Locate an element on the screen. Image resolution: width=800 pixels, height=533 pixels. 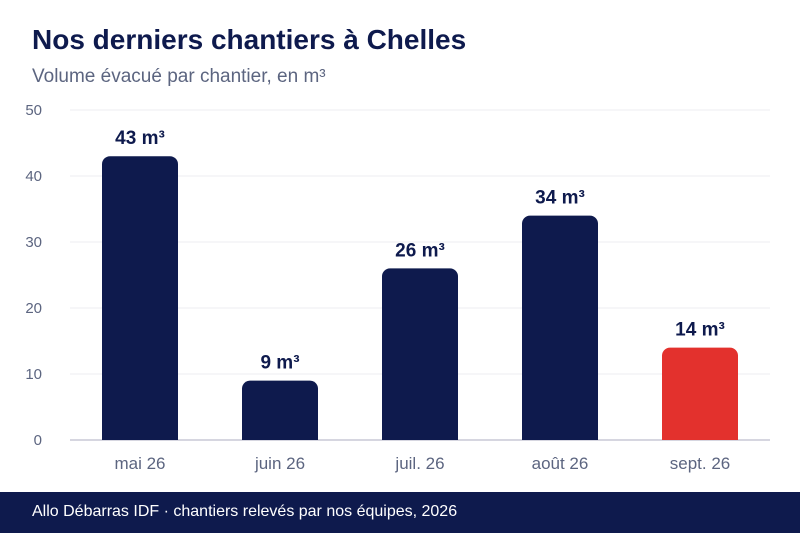
y-tick-label: 40 is located at coordinates (33, 176).